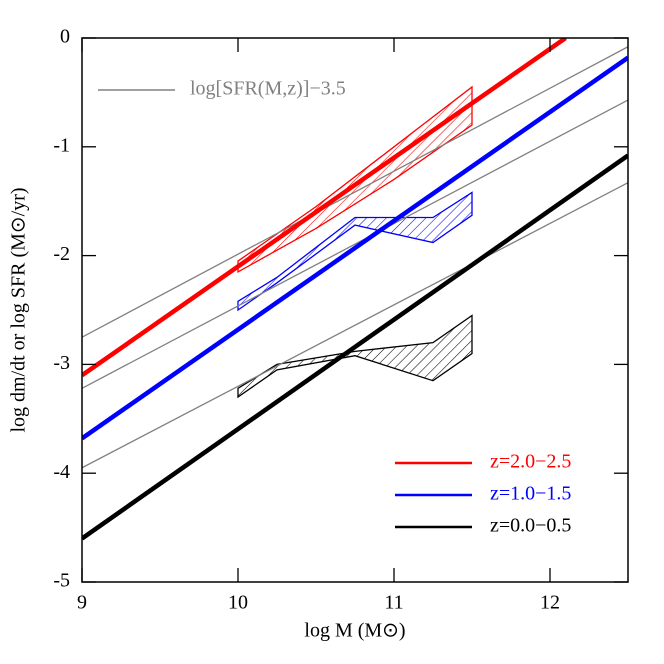  I want to click on x-tick-label: 11, so click(393, 603).